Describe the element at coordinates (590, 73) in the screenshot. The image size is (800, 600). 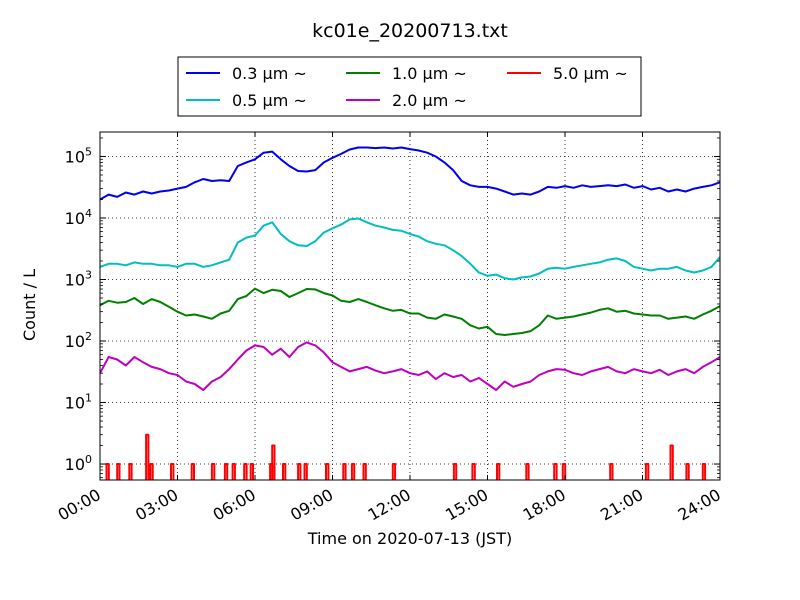
I see `legend-label-5: 5.0 μm ~` at that location.